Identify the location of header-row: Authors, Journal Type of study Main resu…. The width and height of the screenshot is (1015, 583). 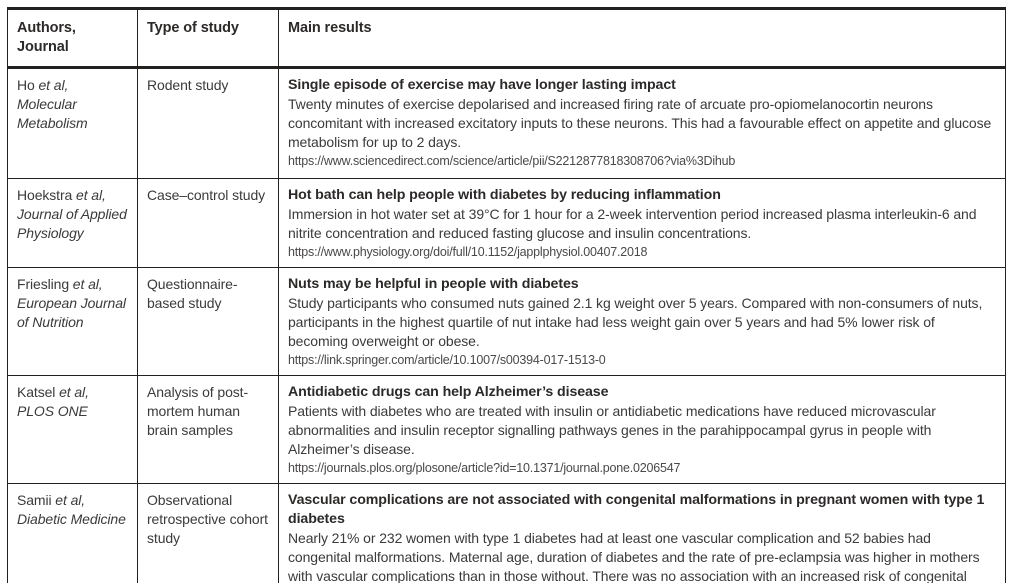
(506, 38).